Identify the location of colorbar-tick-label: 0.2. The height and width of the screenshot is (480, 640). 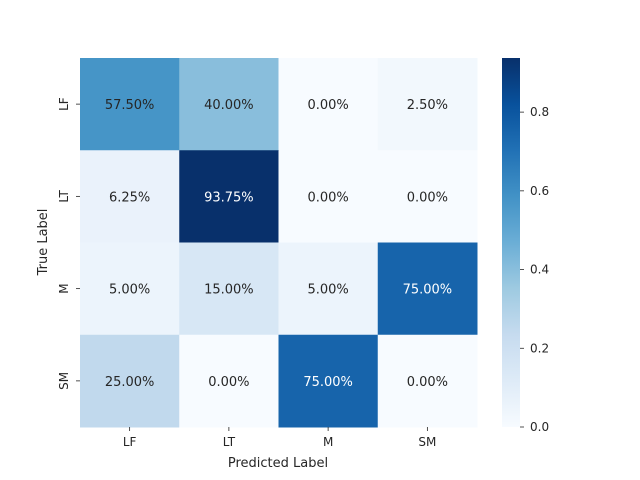
(539, 348).